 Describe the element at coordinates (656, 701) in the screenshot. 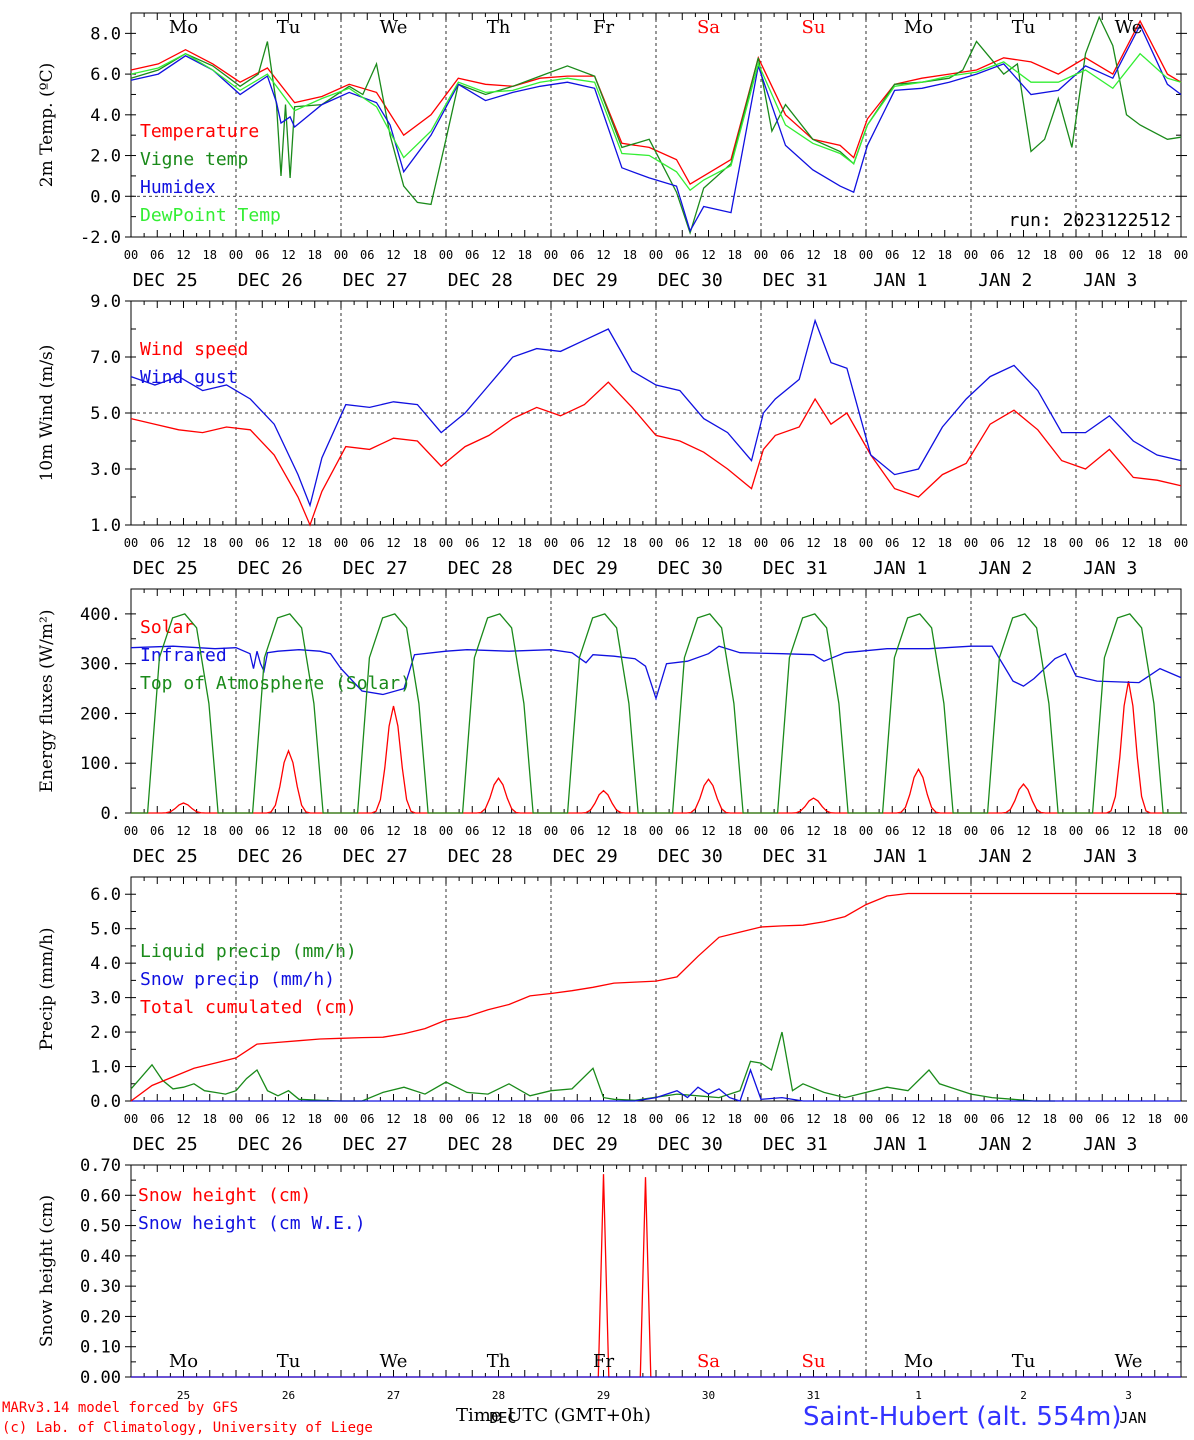

I see `panel-frame-energy` at that location.